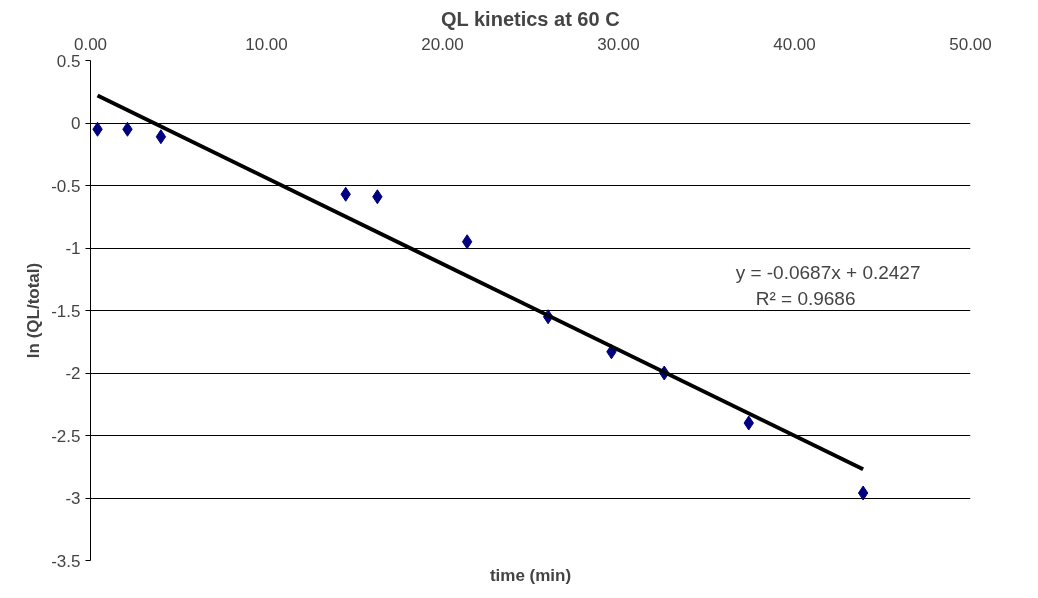  Describe the element at coordinates (66, 561) in the screenshot. I see `y-tick-label: -3.5` at that location.